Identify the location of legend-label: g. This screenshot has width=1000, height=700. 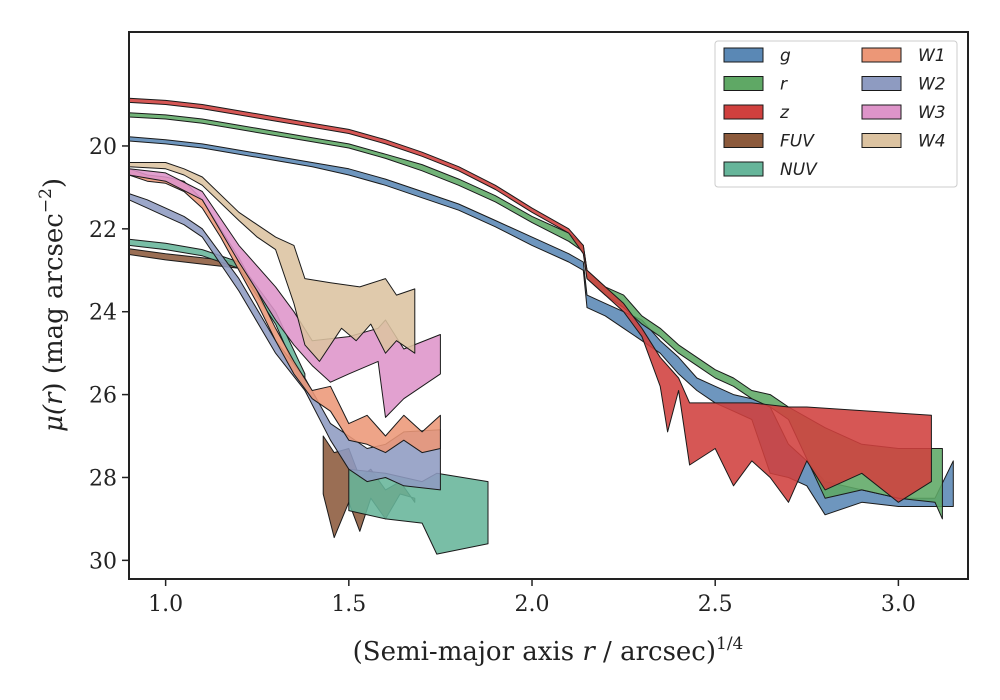
(785, 56).